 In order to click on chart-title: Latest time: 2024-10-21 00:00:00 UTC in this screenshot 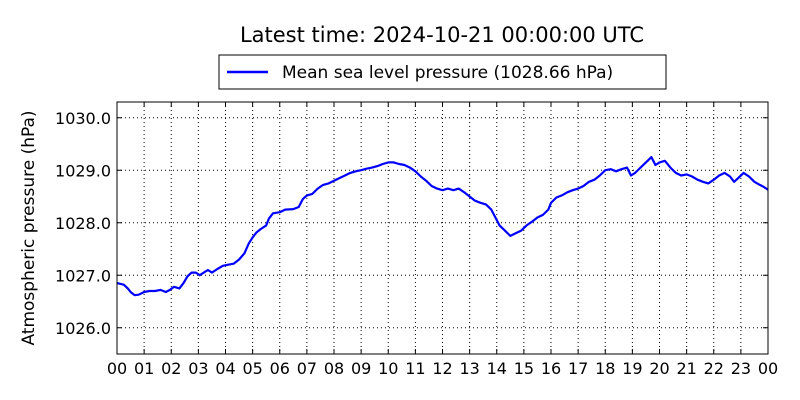, I will do `click(442, 35)`.